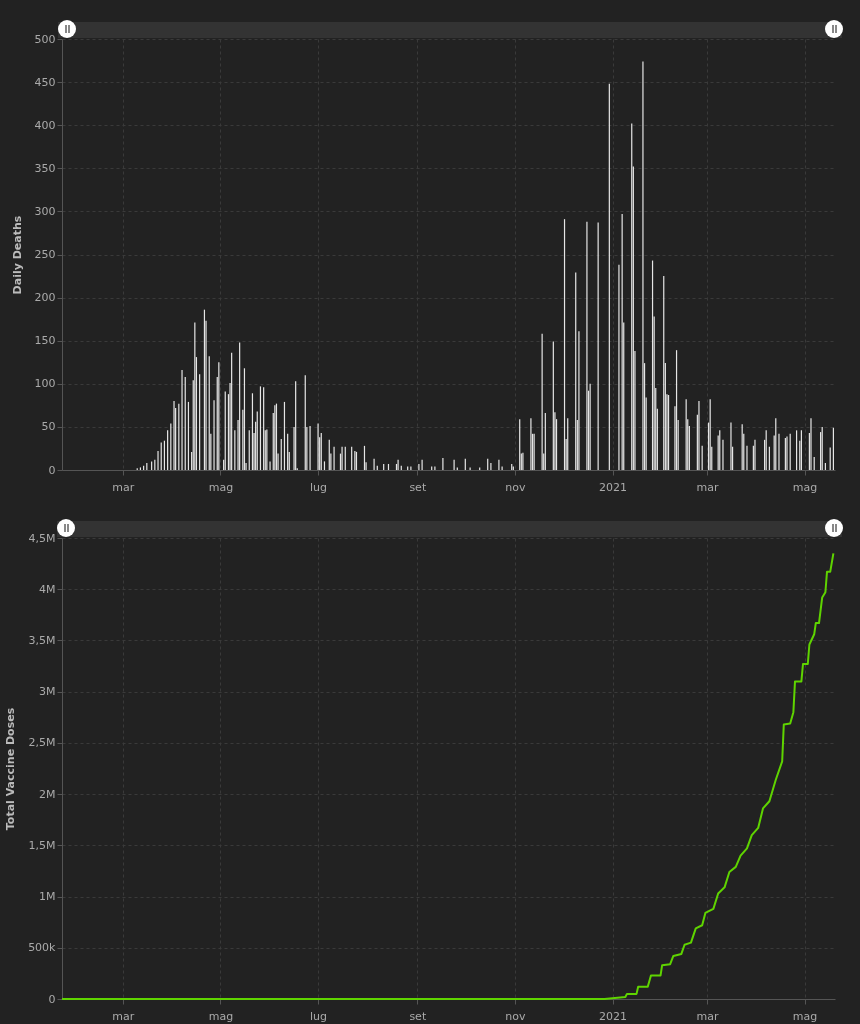 The image size is (860, 1024). Describe the element at coordinates (47, 589) in the screenshot. I see `y-tick-label: 4M` at that location.